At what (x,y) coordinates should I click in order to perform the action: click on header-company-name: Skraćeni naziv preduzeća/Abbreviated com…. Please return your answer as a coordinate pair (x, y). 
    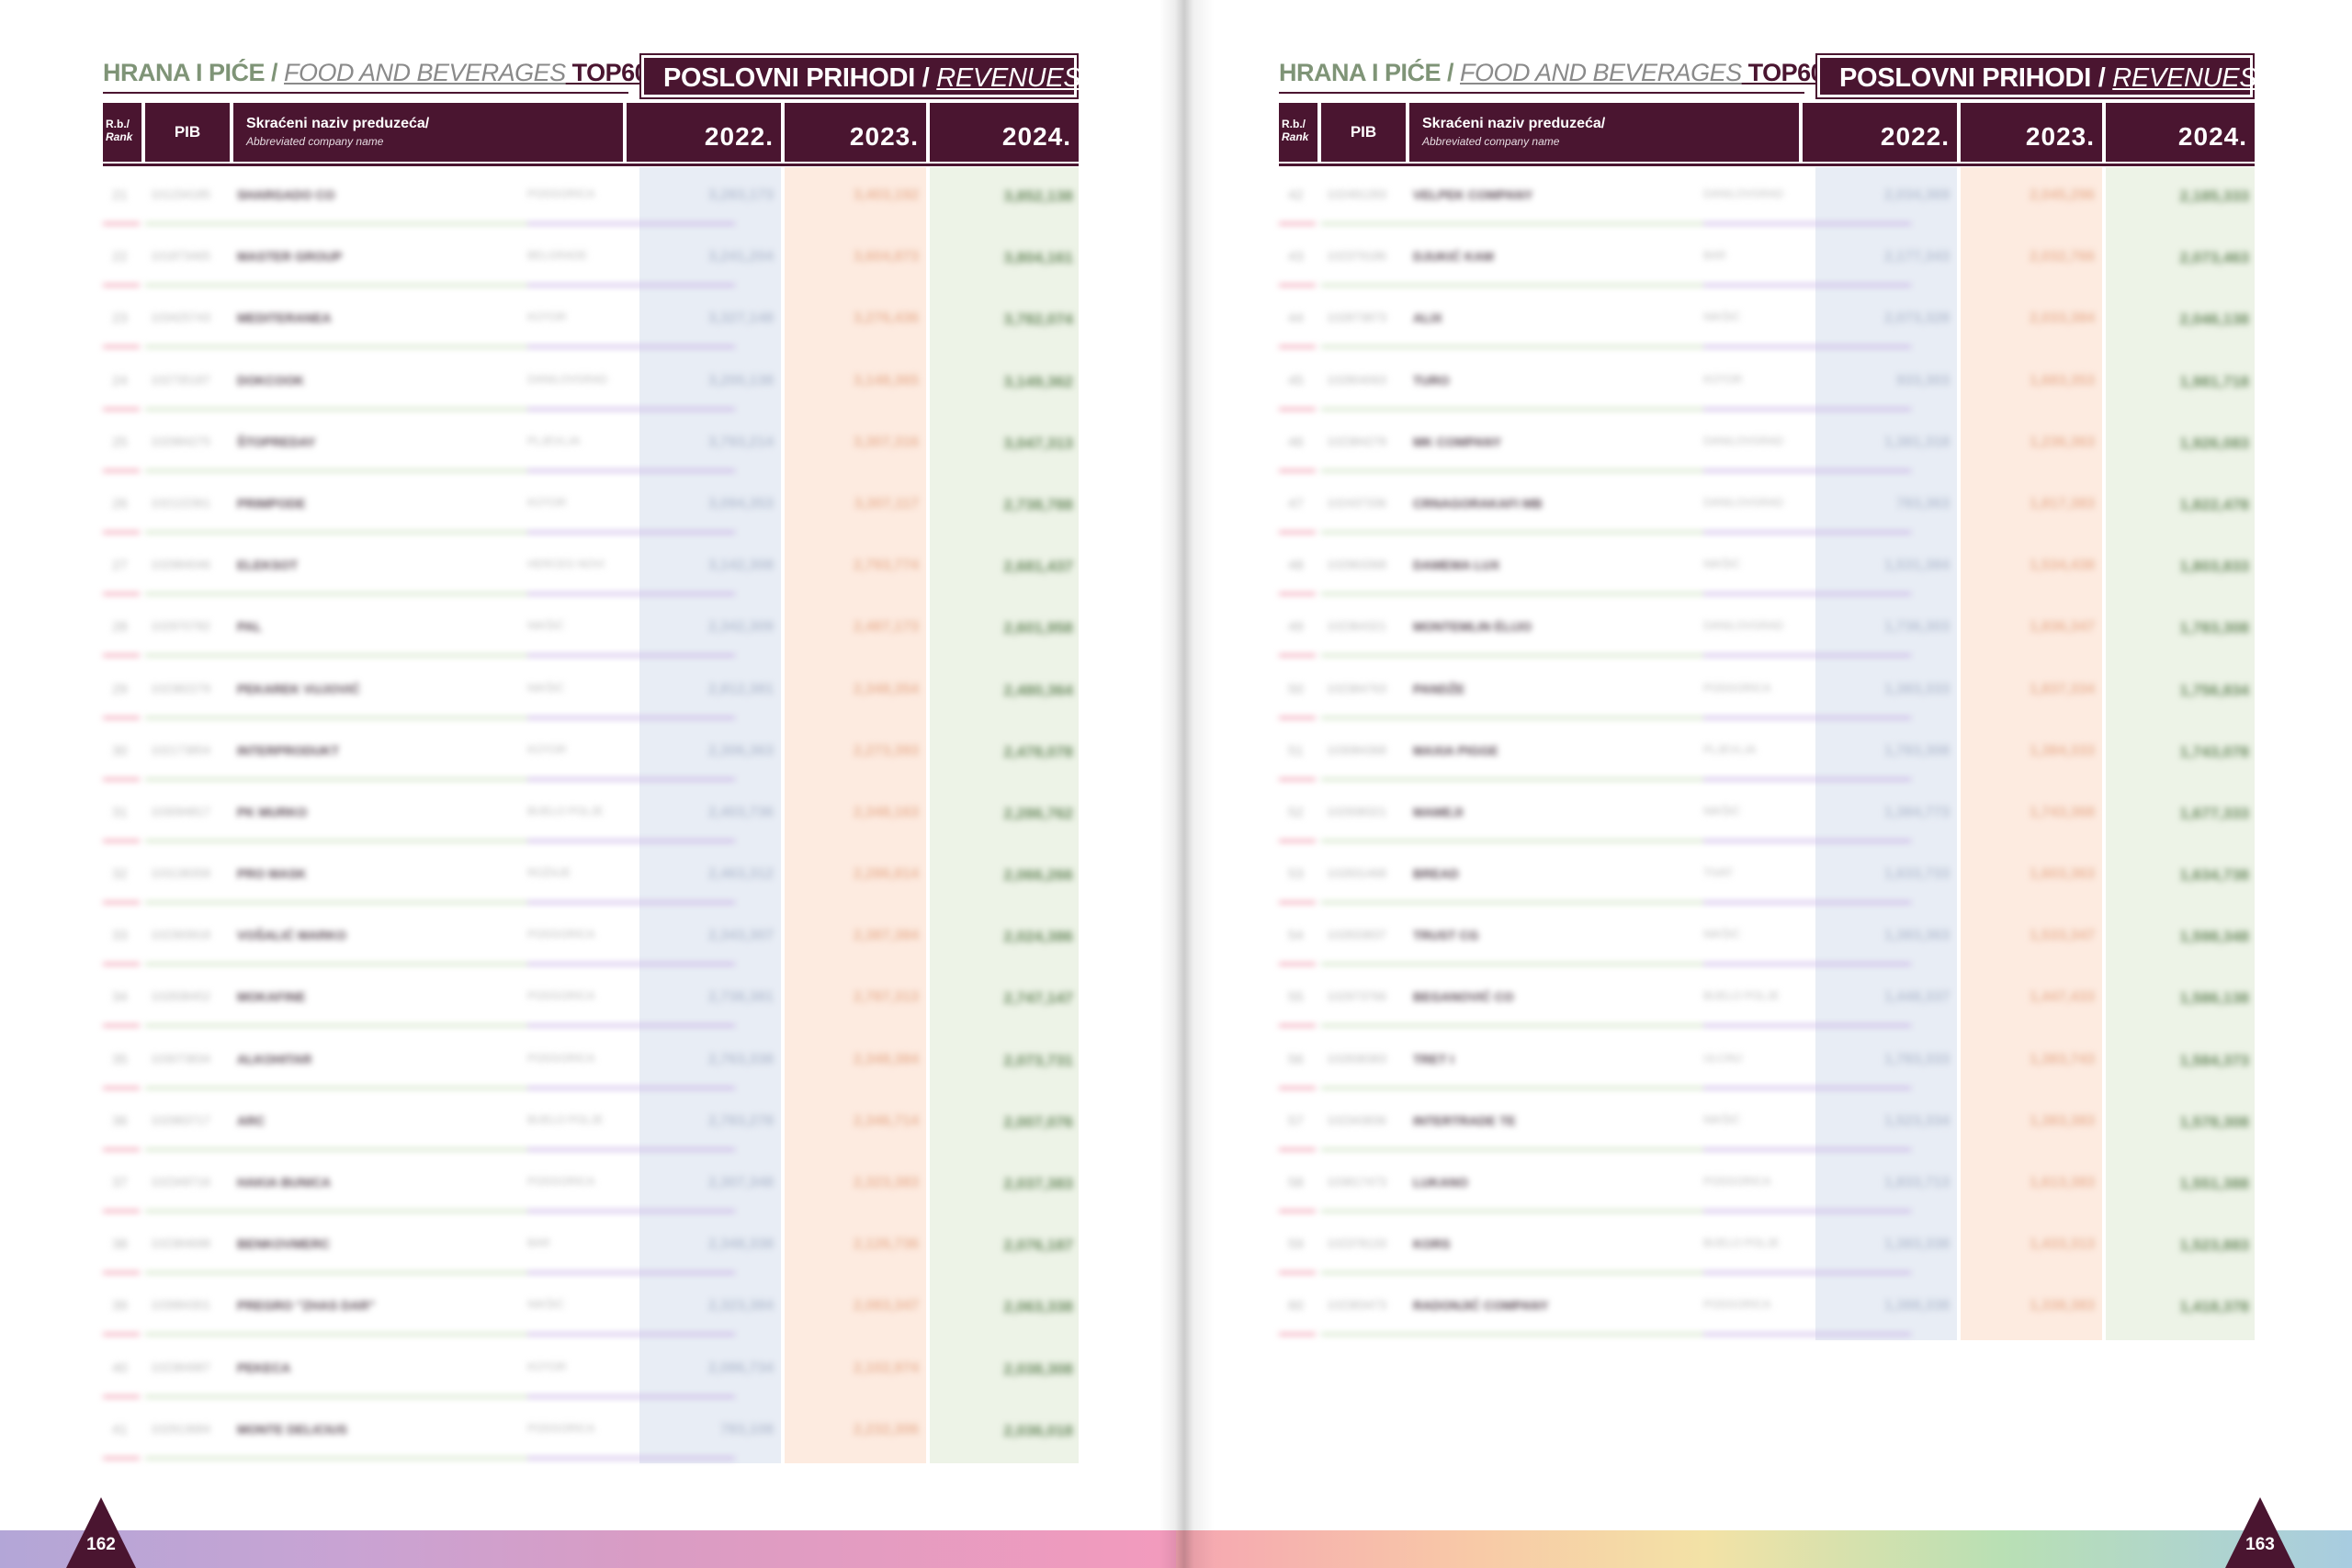
    Looking at the image, I should click on (428, 133).